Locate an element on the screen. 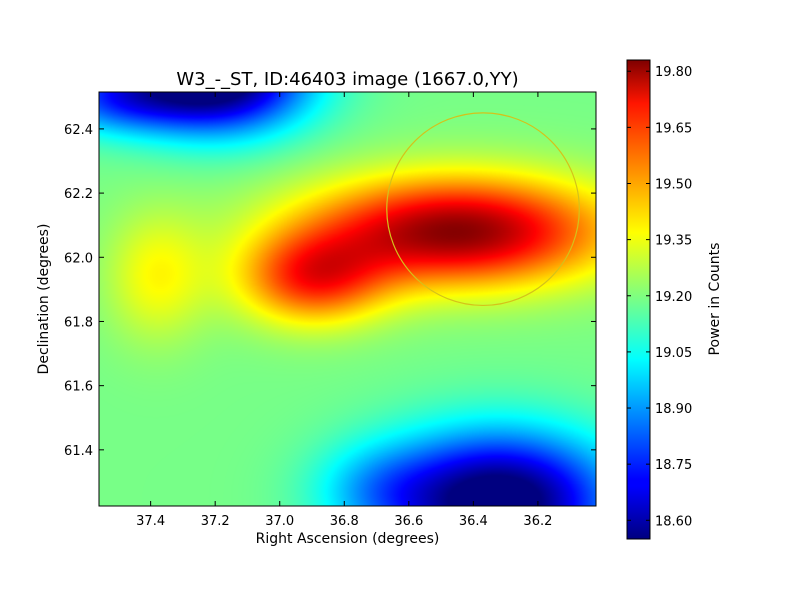 The image size is (800, 600). colorbar-tick-label: 19.35 is located at coordinates (673, 241).